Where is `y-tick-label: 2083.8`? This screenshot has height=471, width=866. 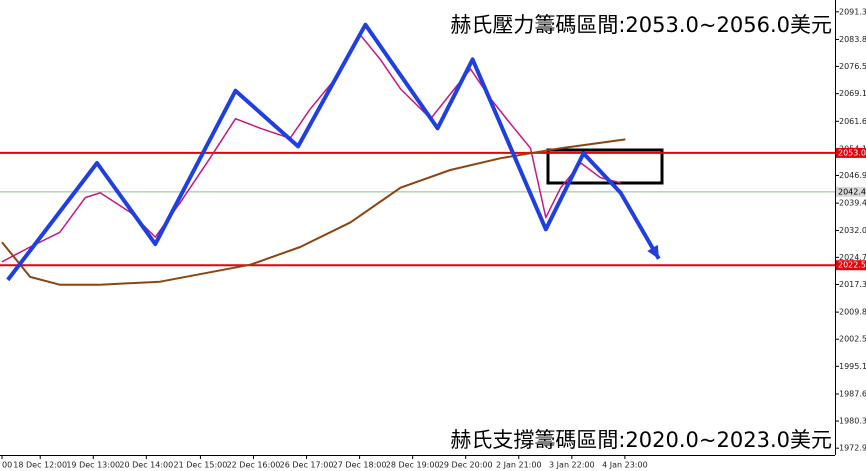 y-tick-label: 2083.8 is located at coordinates (852, 39).